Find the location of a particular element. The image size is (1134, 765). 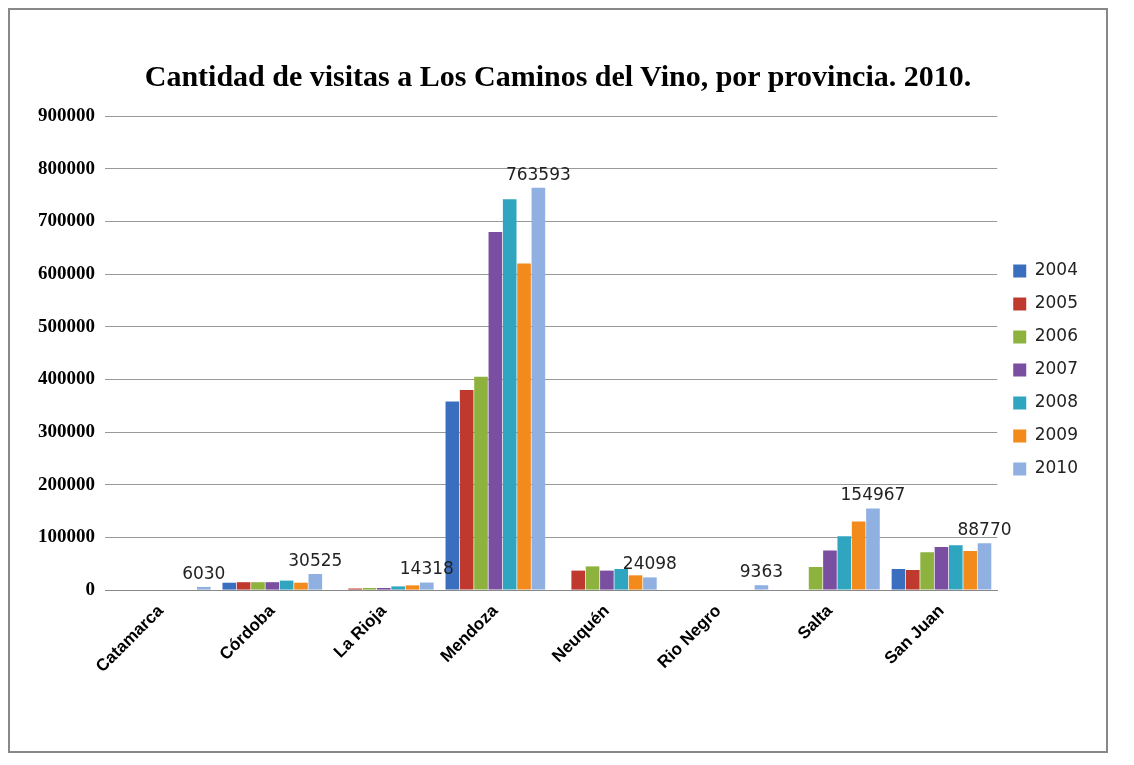

y-tick-label: 200000 is located at coordinates (66, 483).